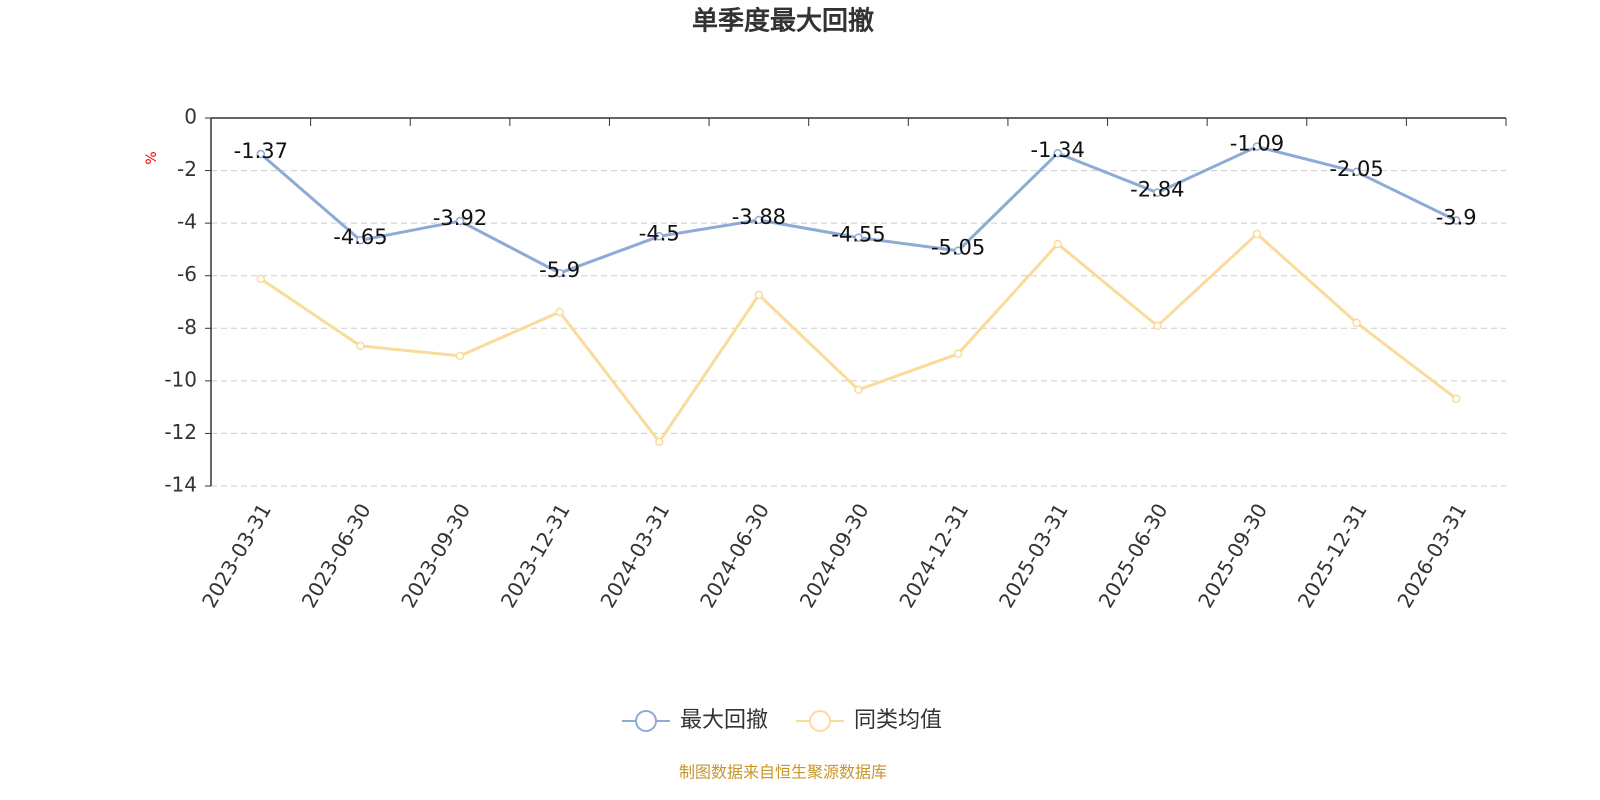 This screenshot has width=1600, height=800. Describe the element at coordinates (435, 555) in the screenshot. I see `x-tick-label: 2023-09-30` at that location.